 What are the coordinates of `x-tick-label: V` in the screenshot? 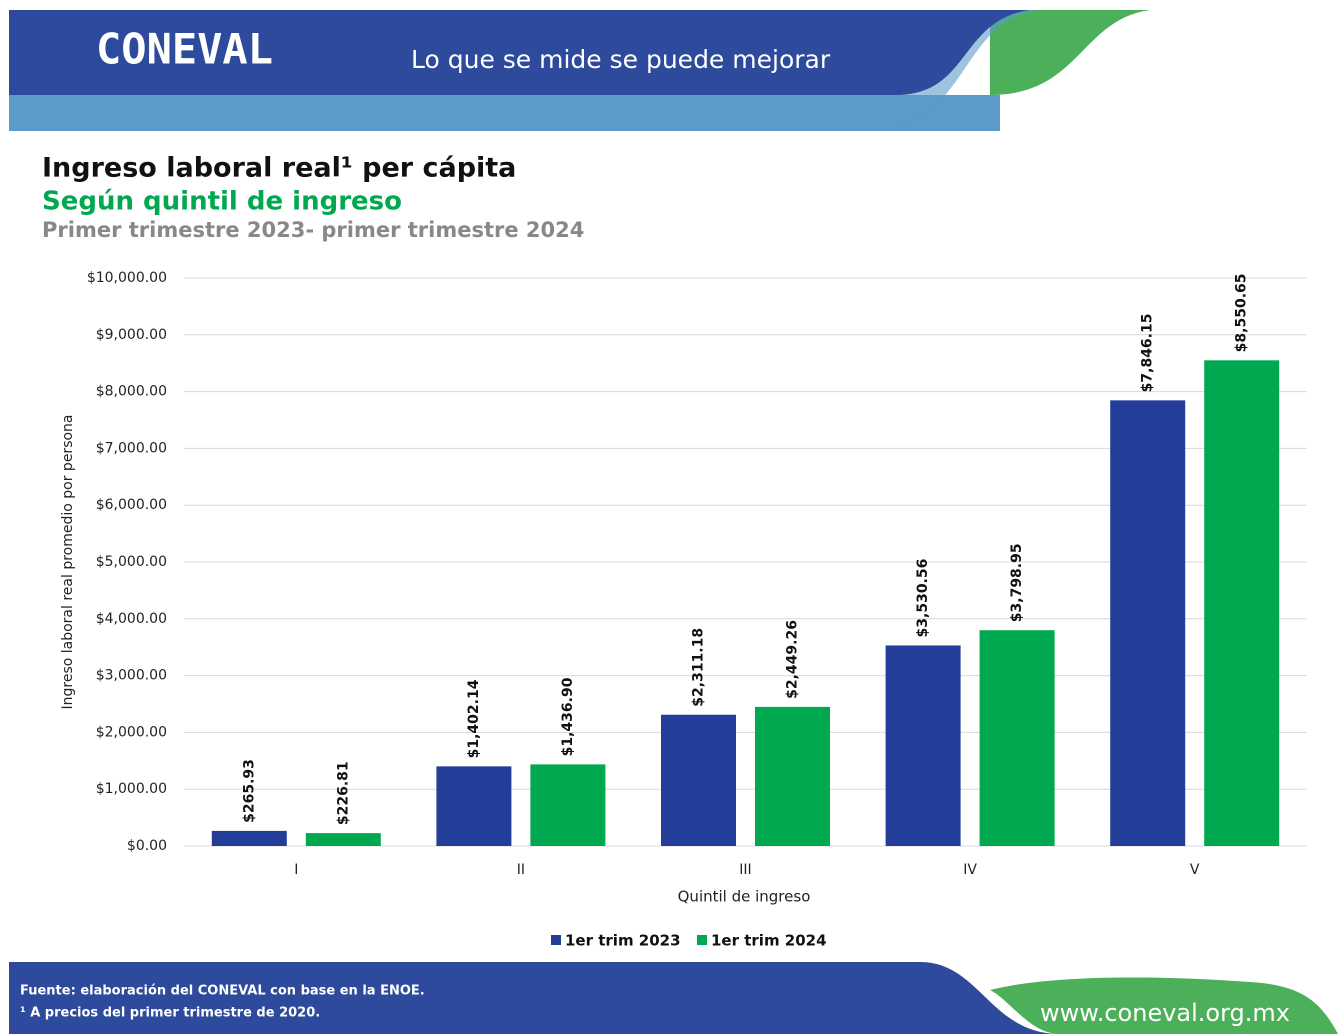 It's located at (1195, 870).